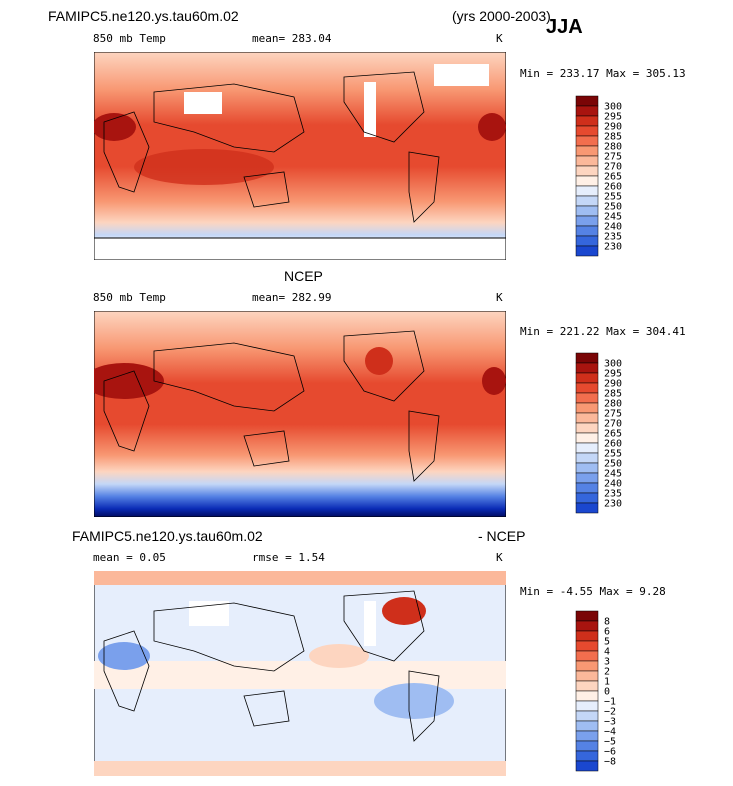 The image size is (733, 786). What do you see at coordinates (492, 127) in the screenshot?
I see `hot-spot-atlantic` at bounding box center [492, 127].